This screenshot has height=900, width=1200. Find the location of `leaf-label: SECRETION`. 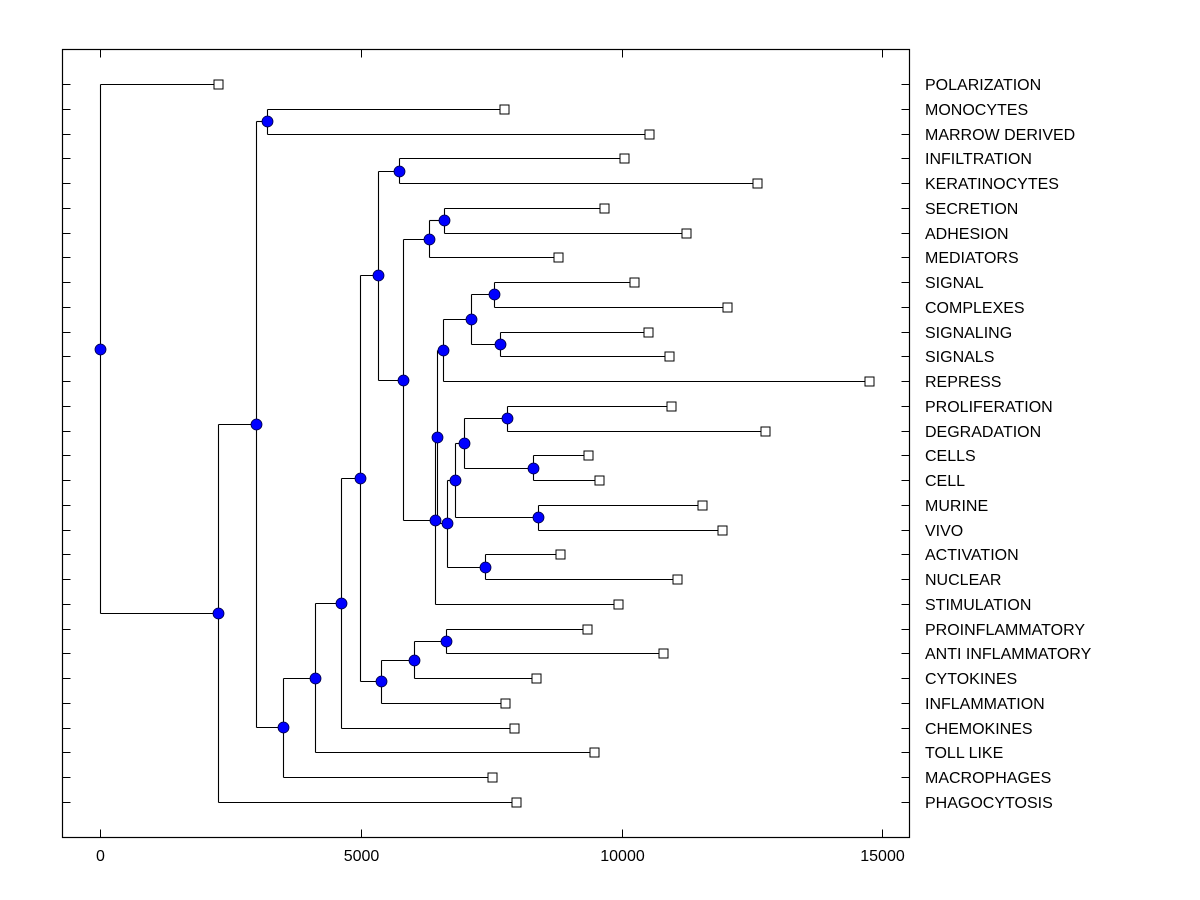

leaf-label: SECRETION is located at coordinates (971, 209).